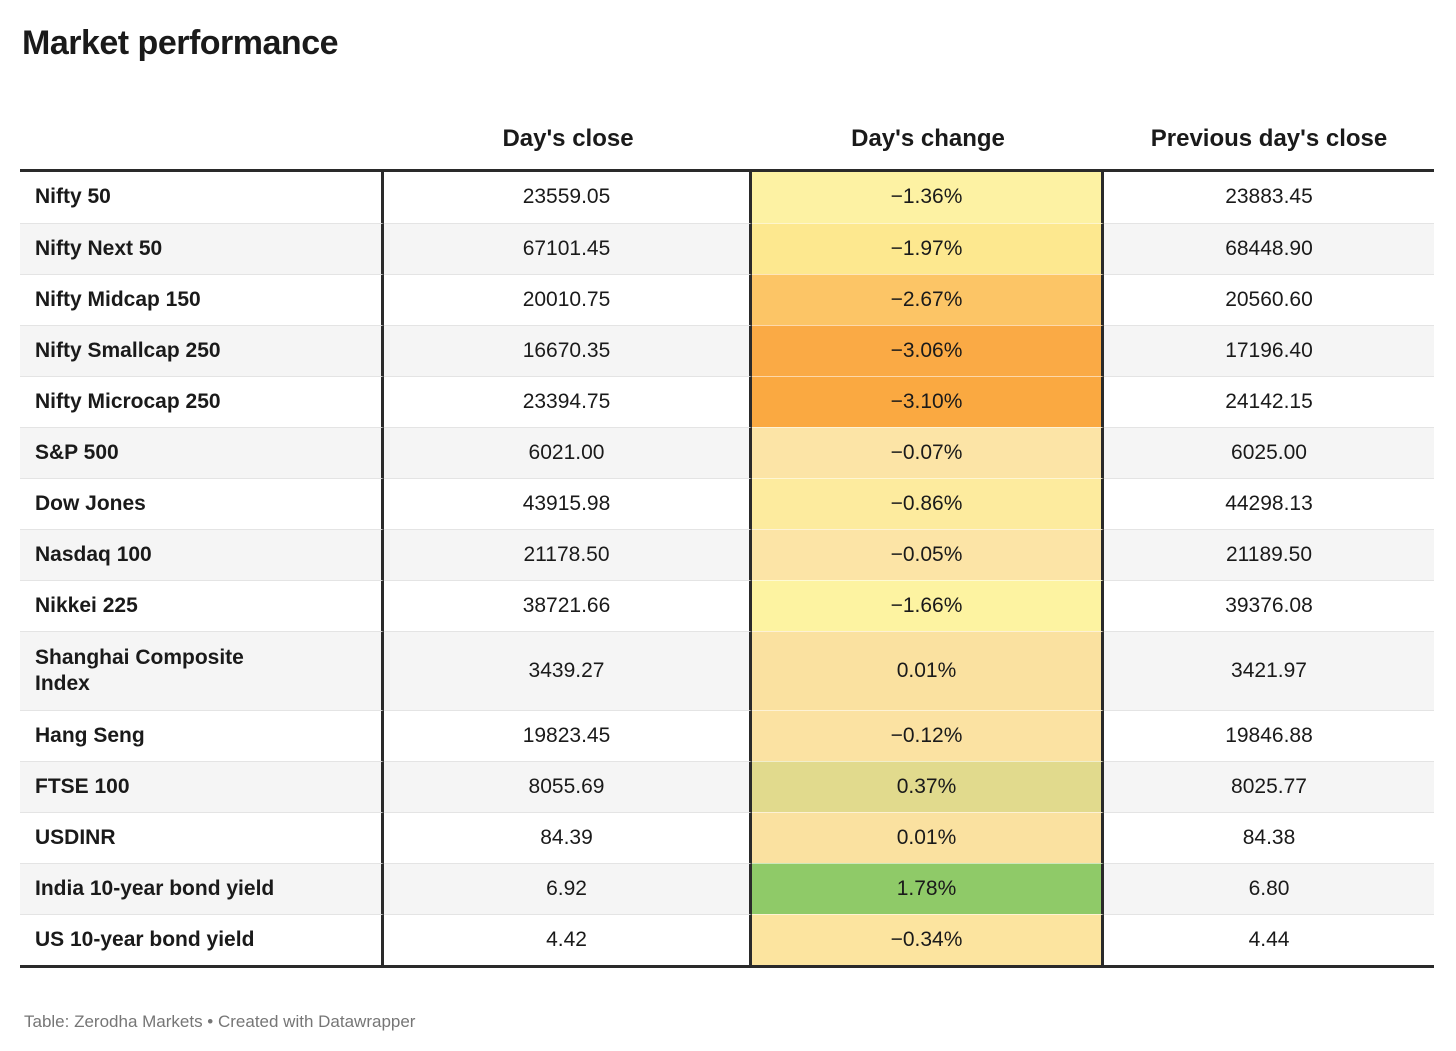 This screenshot has width=1456, height=1051. I want to click on table-row: Nifty 50 23559.05 −1.36% 23883.45, so click(727, 197).